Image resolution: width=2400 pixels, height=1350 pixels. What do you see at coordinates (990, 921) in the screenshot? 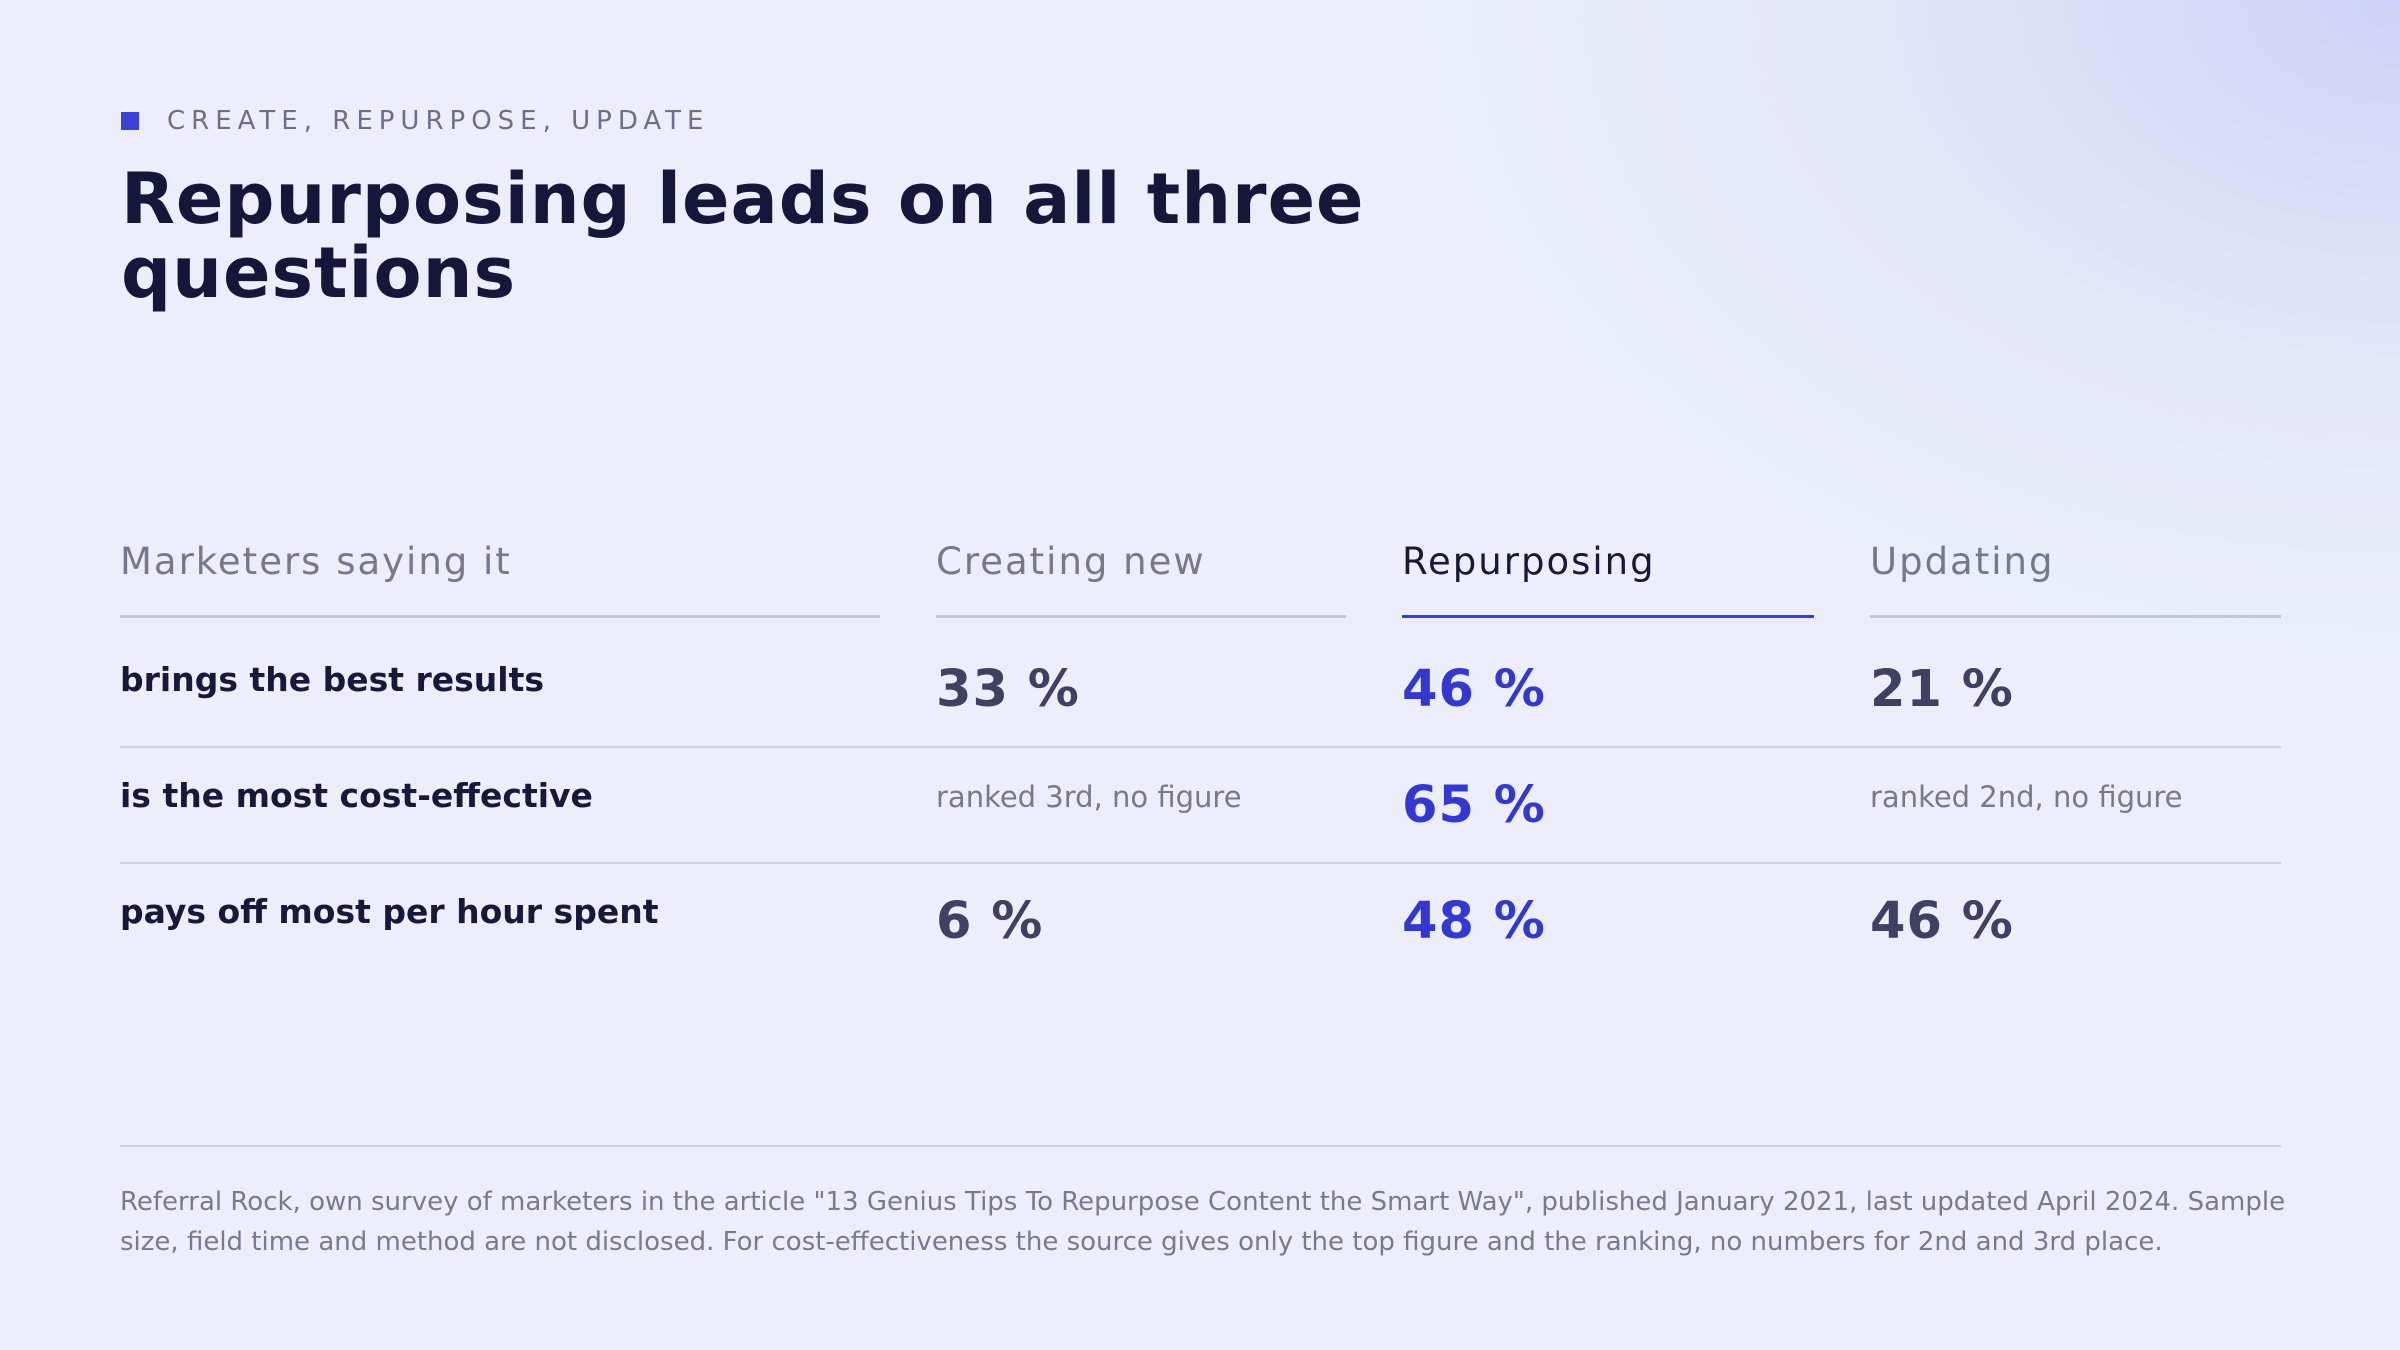
I see `value-per-hour-creating: 6 %` at bounding box center [990, 921].